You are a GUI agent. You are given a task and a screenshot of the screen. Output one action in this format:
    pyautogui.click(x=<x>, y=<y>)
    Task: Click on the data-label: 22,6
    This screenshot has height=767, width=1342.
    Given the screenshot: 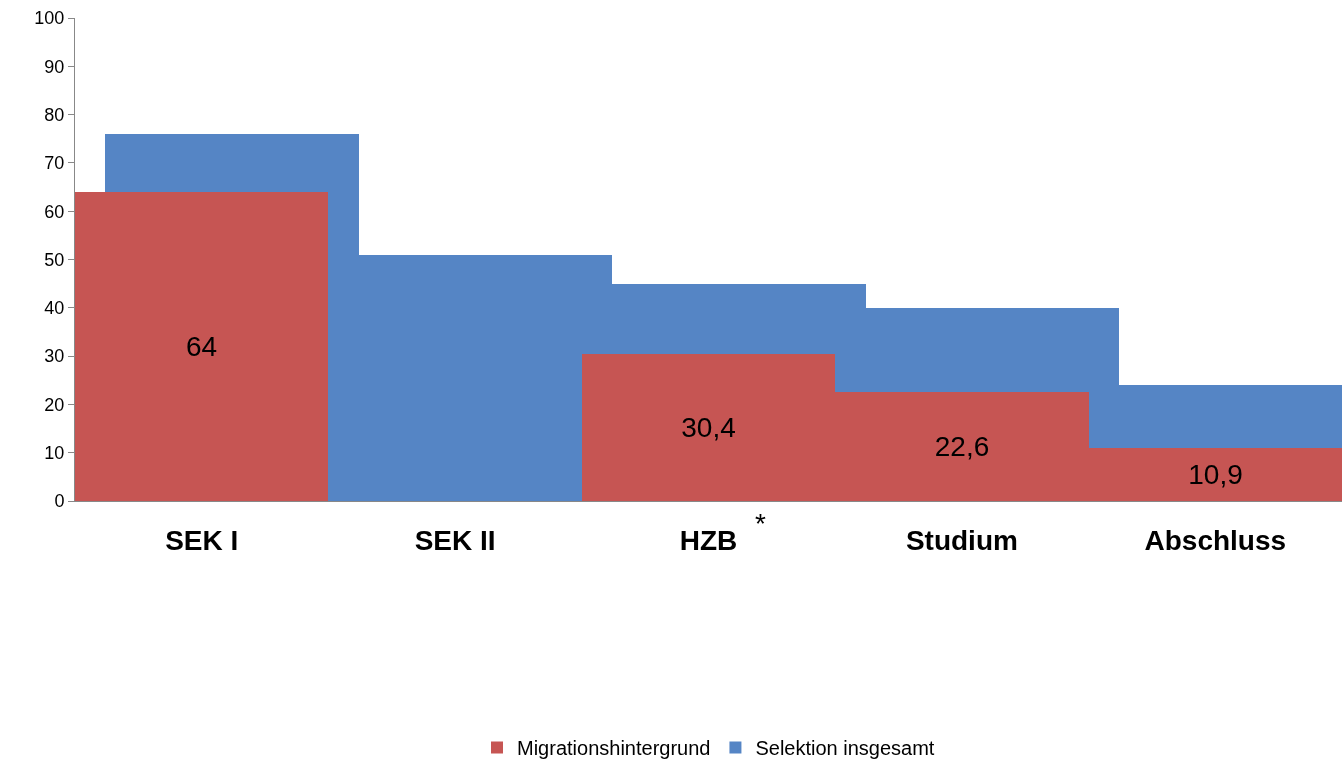 What is the action you would take?
    pyautogui.click(x=962, y=446)
    